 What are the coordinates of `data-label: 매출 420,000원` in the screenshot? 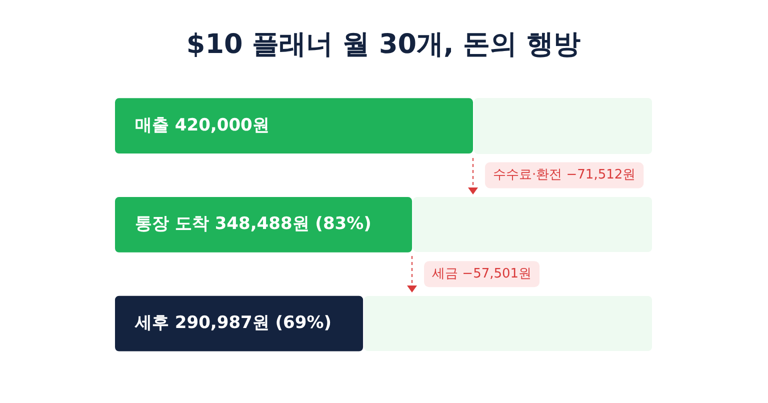 It's located at (202, 125).